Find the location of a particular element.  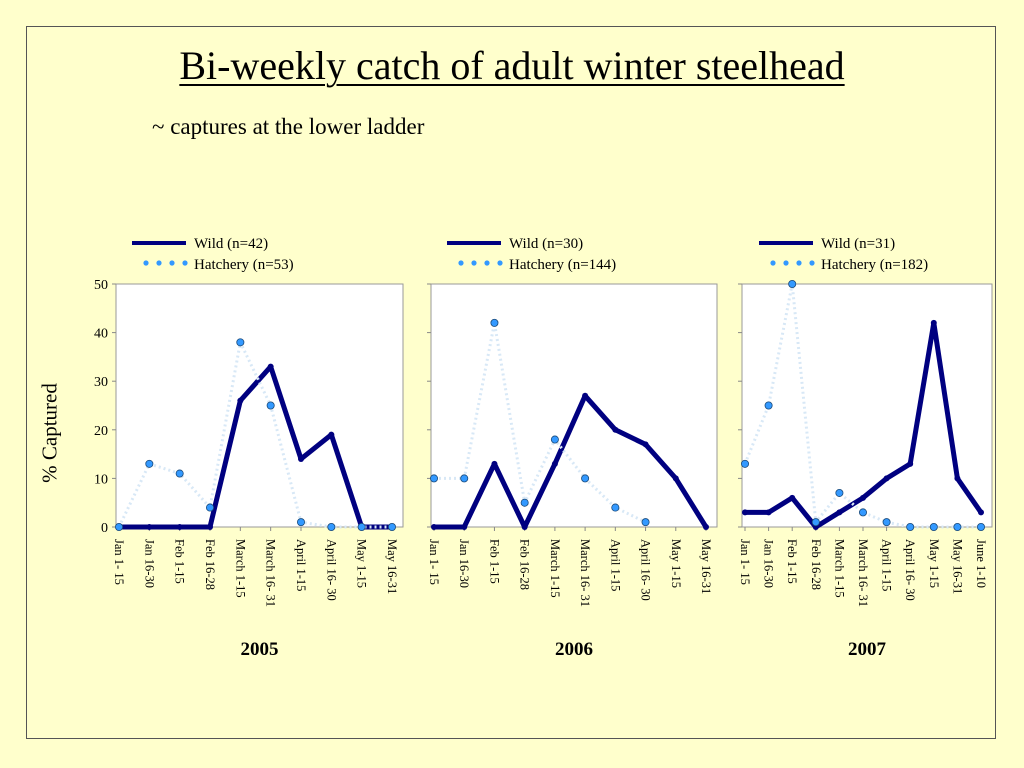

legend-hatchery-label: Hatchery (n=144) is located at coordinates (562, 265).